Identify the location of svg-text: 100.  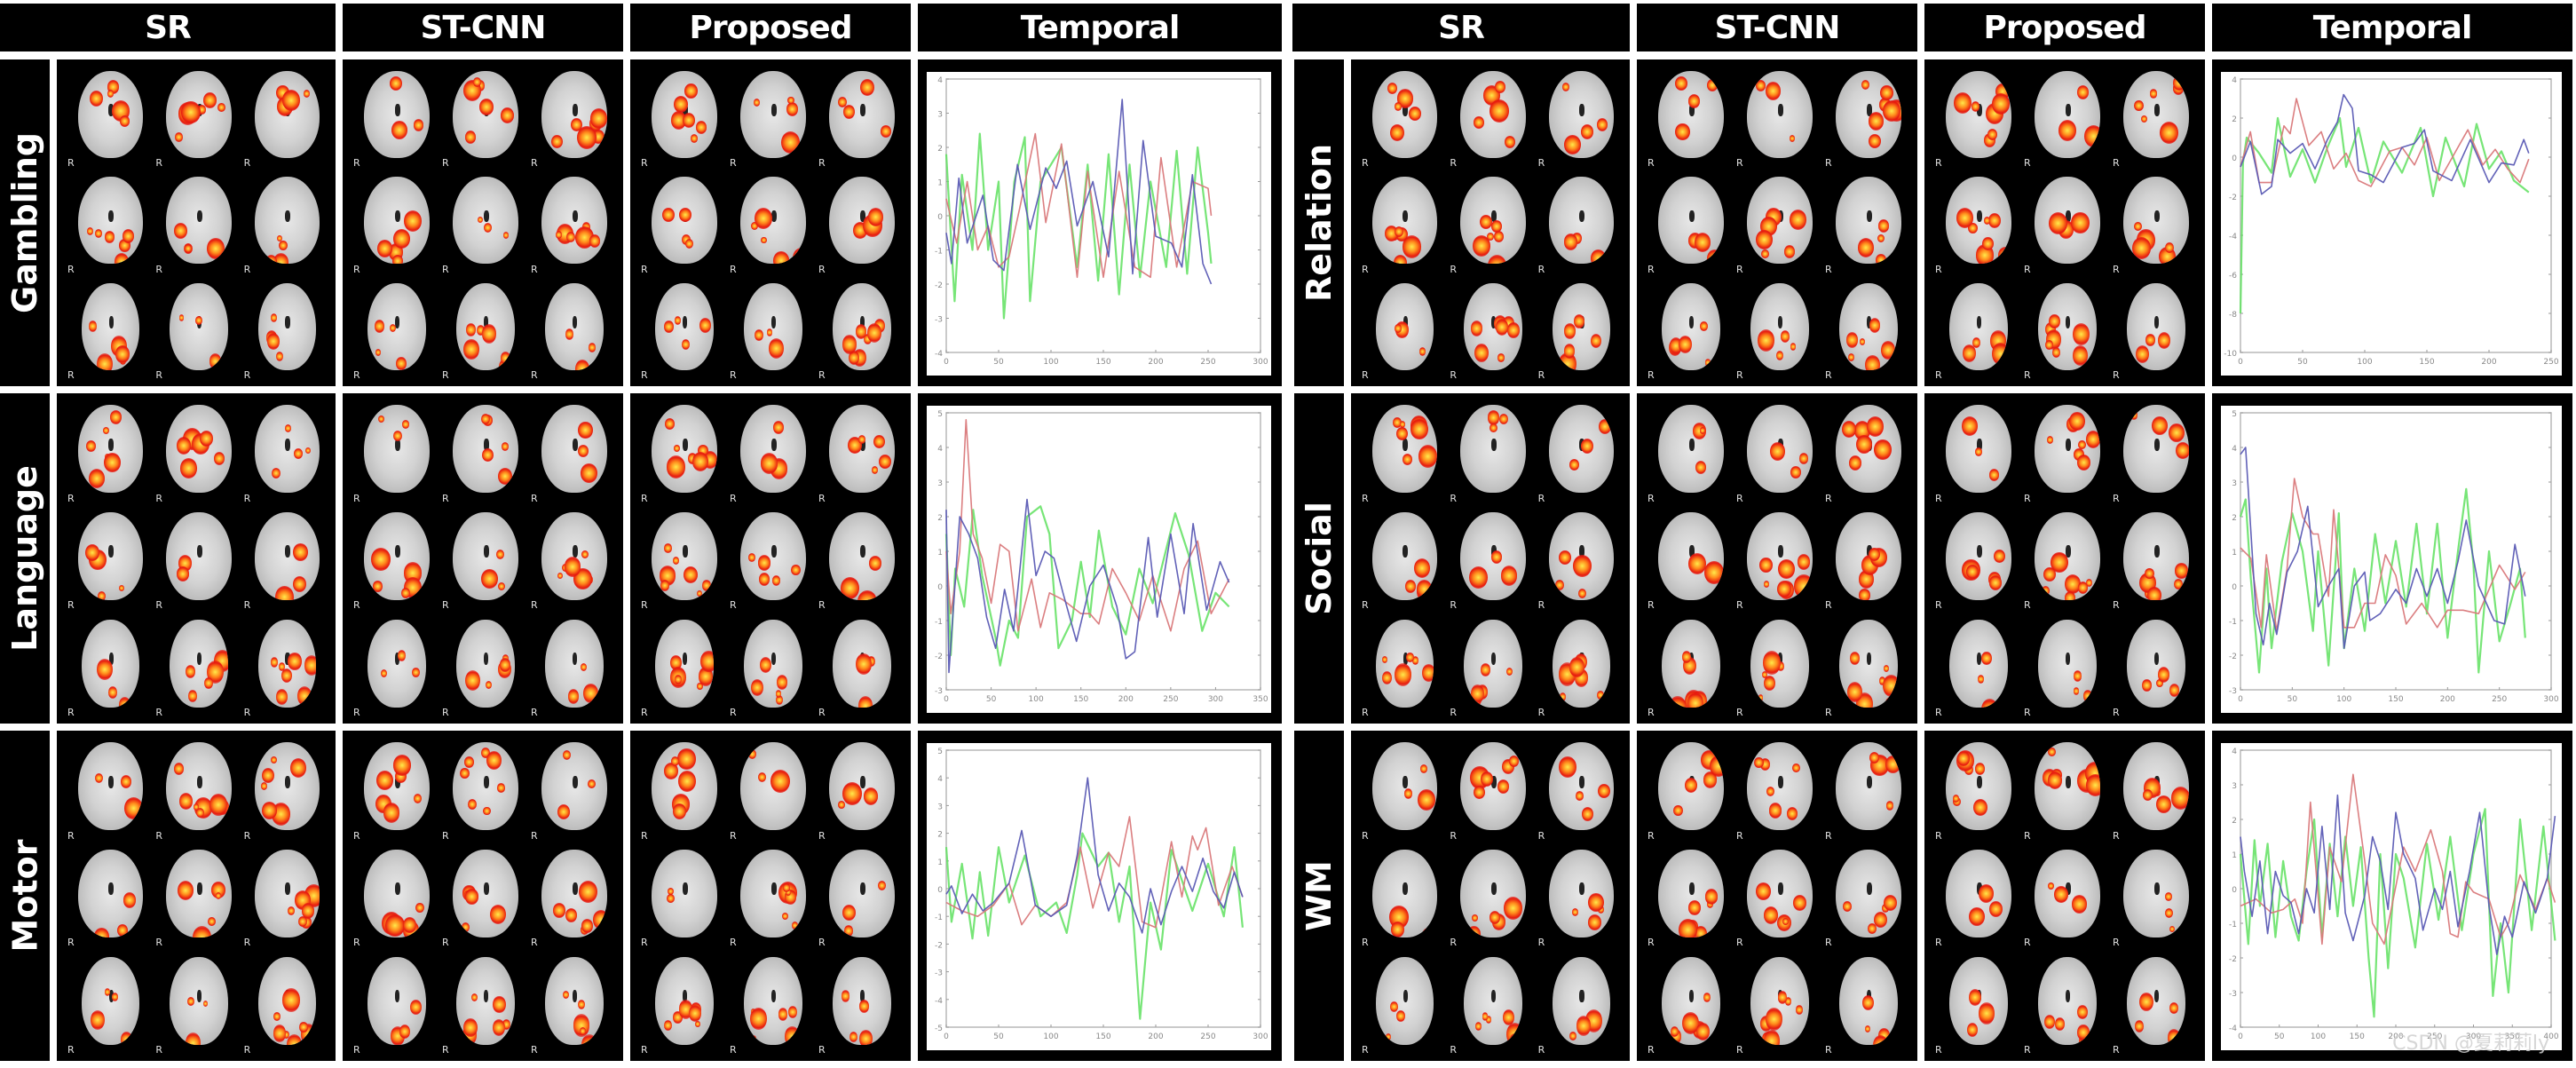
(1050, 362).